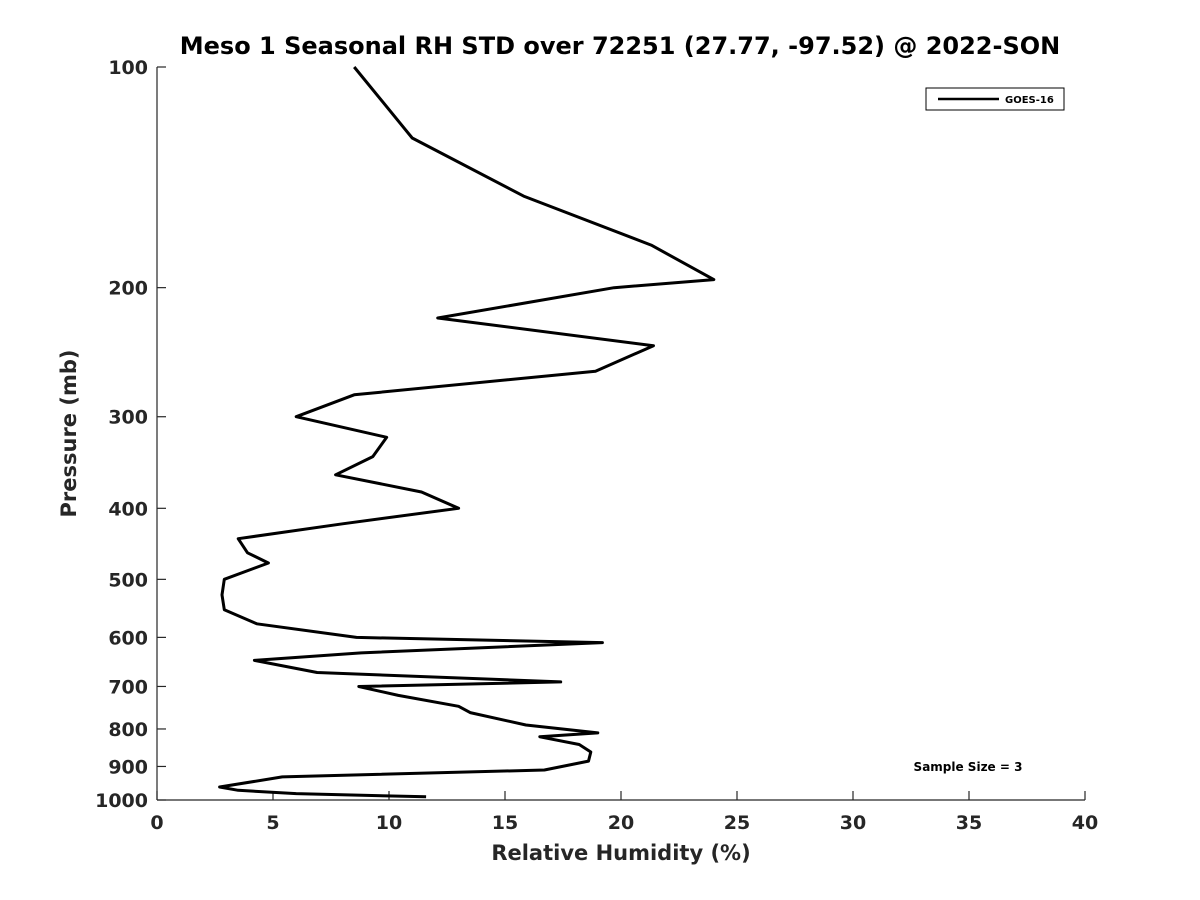 Image resolution: width=1200 pixels, height=900 pixels. I want to click on x-tick-label: 0, so click(156, 823).